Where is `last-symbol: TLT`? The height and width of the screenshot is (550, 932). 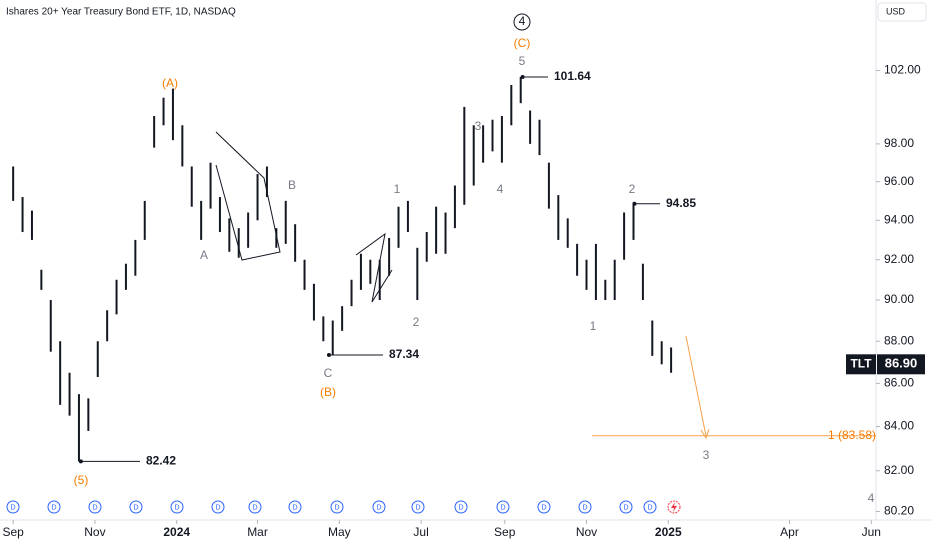 last-symbol: TLT is located at coordinates (861, 363).